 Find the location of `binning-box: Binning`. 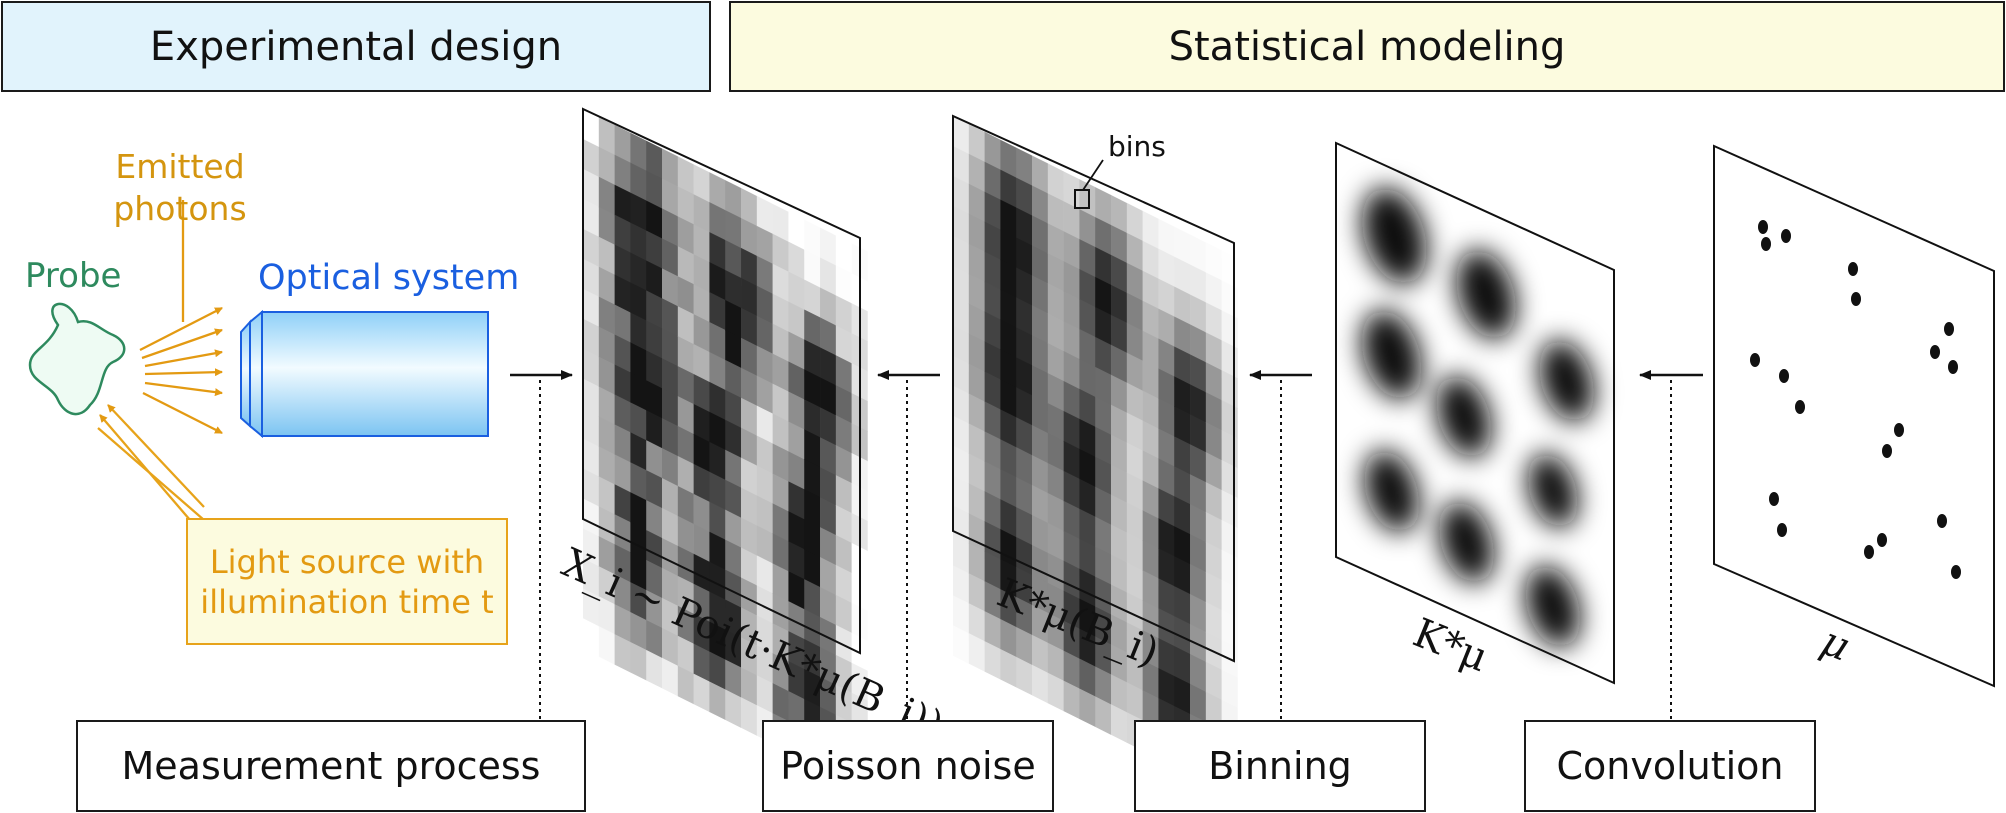

binning-box: Binning is located at coordinates (1280, 766).